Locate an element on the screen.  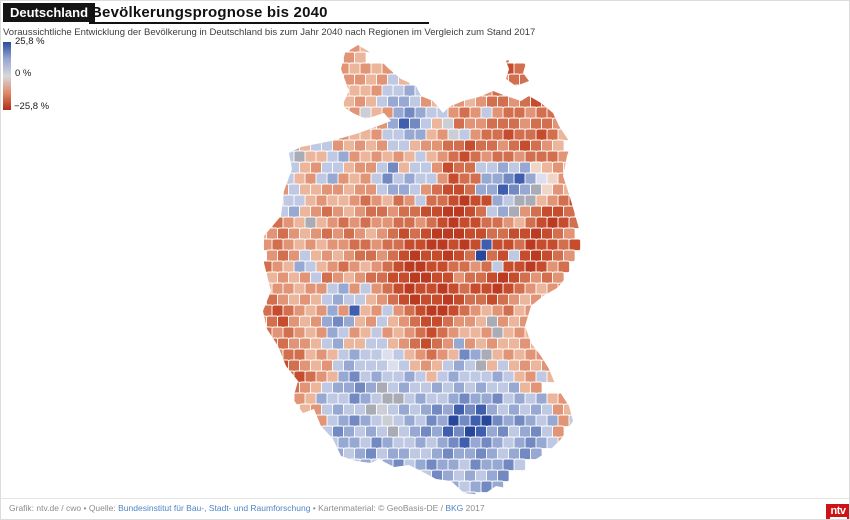
bkg-link: BKG is located at coordinates (454, 508).